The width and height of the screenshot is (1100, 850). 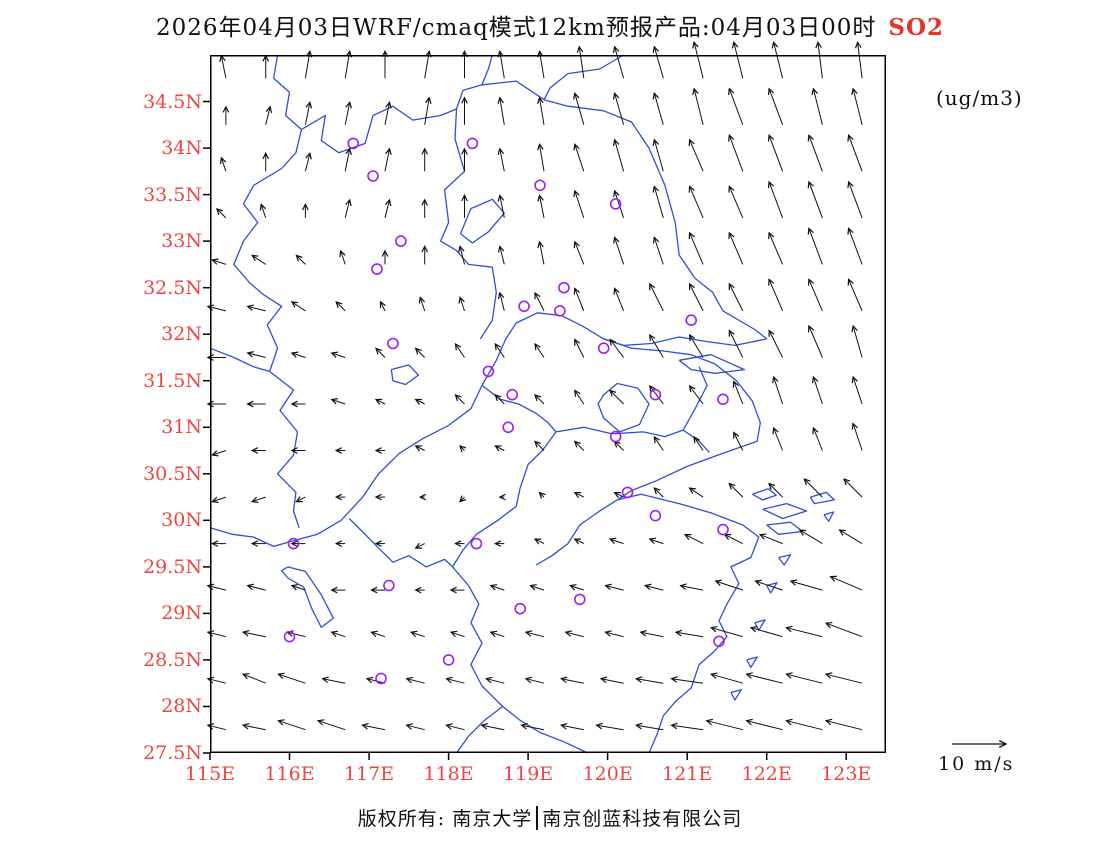 I want to click on boundary-border_henan_hubei, so click(x=239, y=360).